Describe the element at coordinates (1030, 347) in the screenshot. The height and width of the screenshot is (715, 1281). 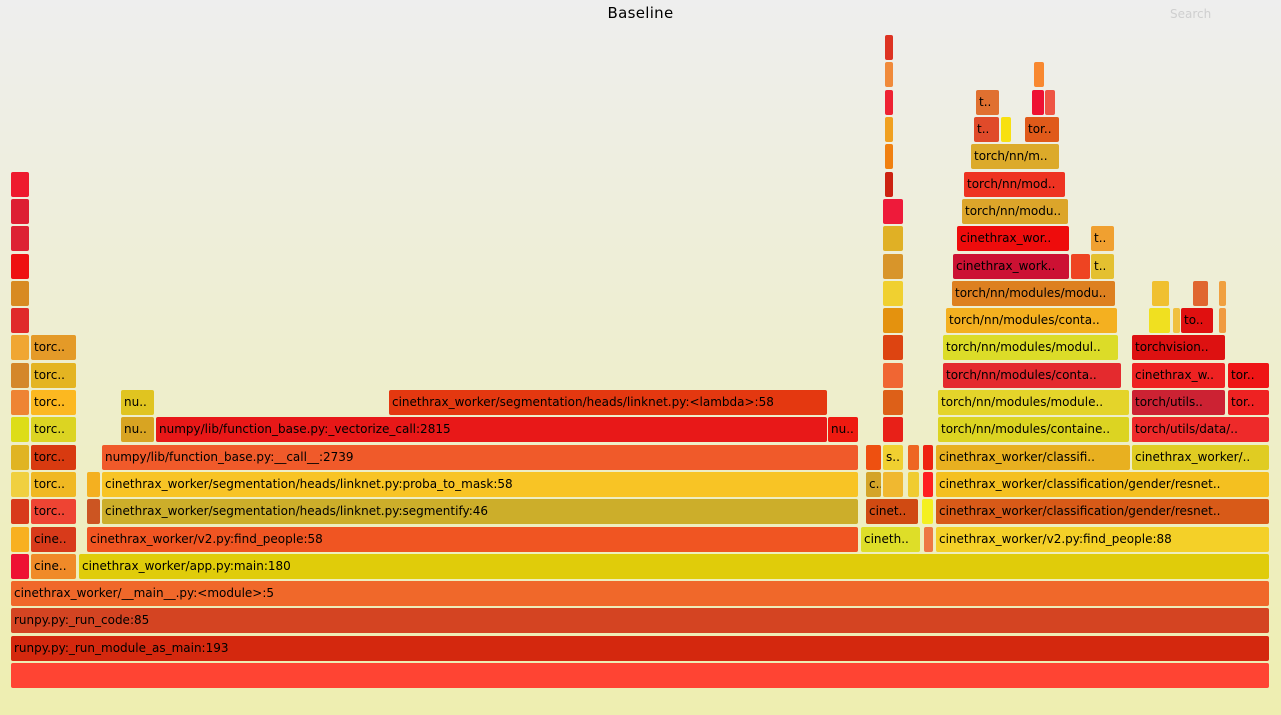
I see `flame-frame: torch/nn/modules/modul..` at that location.